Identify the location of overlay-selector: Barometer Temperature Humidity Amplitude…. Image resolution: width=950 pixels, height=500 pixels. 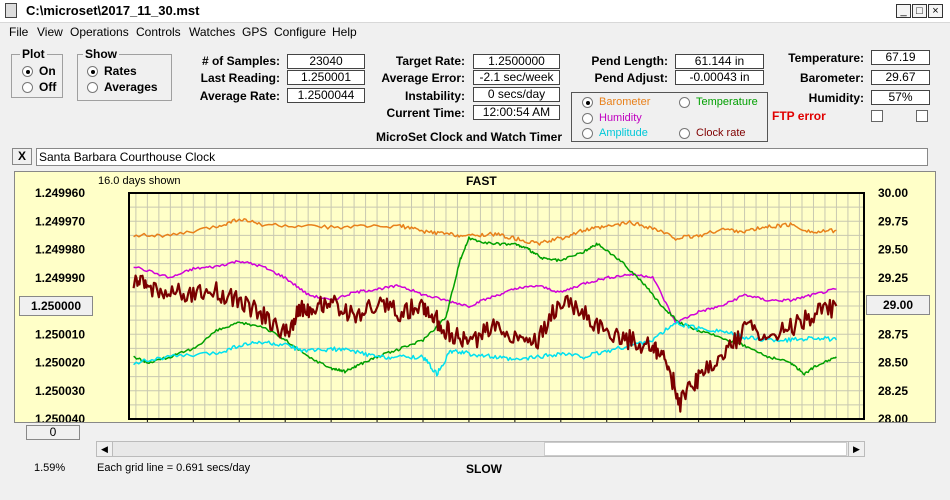
(669, 117).